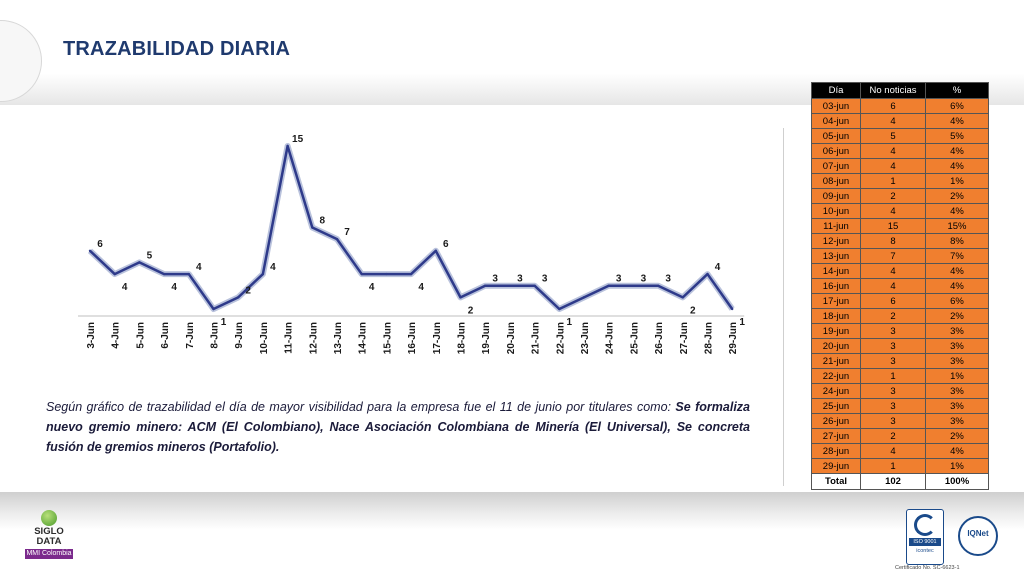 Image resolution: width=1024 pixels, height=576 pixels. I want to click on cell-day: 22-jun, so click(836, 376).